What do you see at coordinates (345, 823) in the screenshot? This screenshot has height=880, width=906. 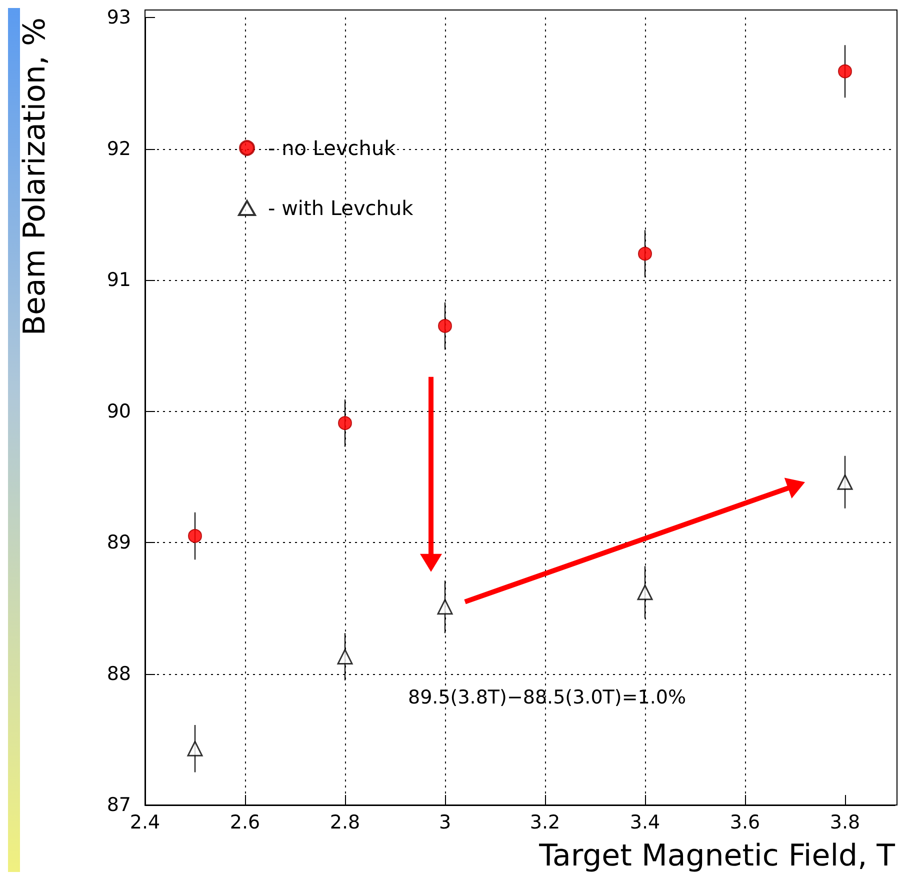 I see `x-tick-label: 2.8` at bounding box center [345, 823].